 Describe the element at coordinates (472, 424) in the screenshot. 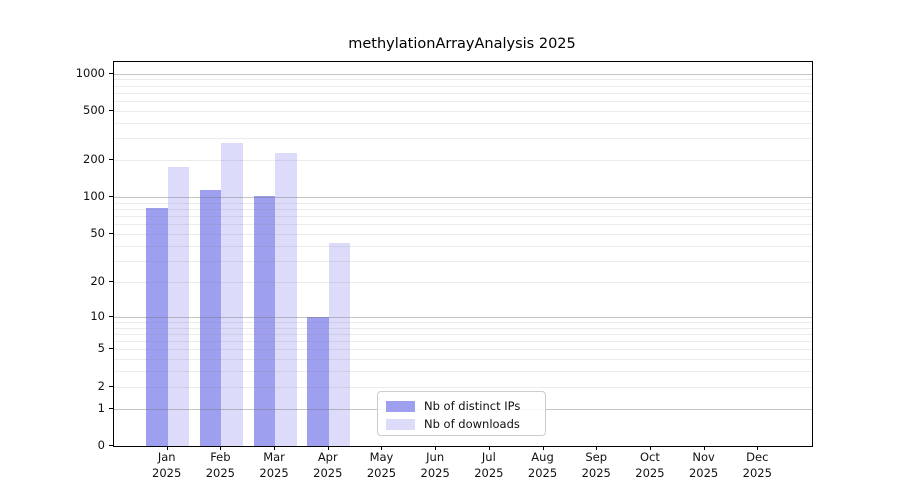

I see `legend-label-downloads: Nb of downloads` at that location.